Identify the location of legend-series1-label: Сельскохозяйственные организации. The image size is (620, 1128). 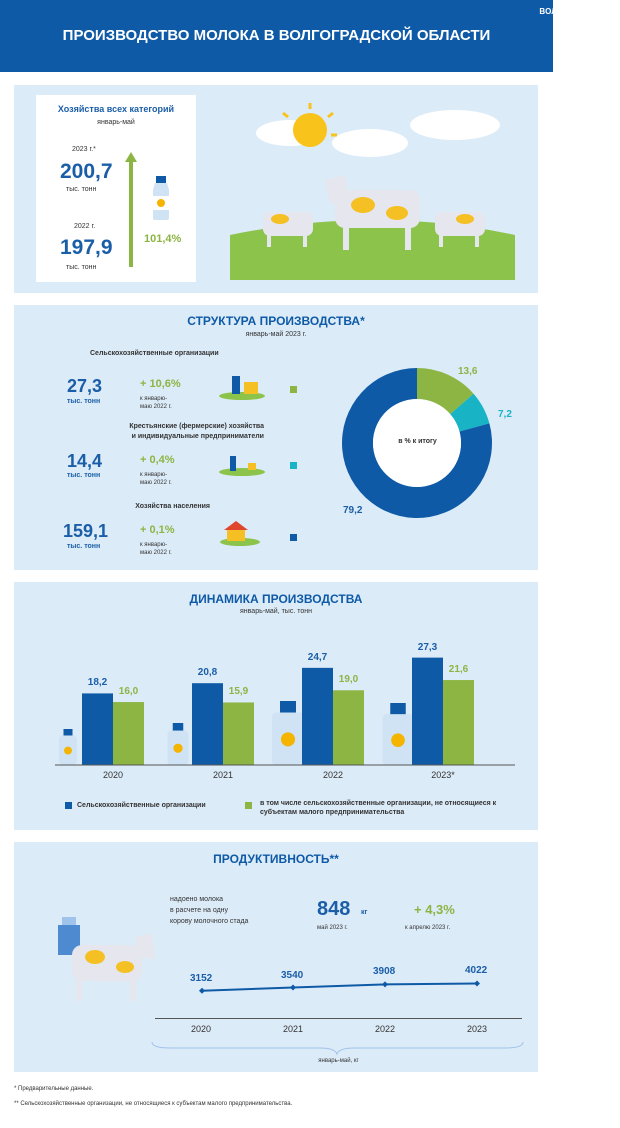
(141, 805).